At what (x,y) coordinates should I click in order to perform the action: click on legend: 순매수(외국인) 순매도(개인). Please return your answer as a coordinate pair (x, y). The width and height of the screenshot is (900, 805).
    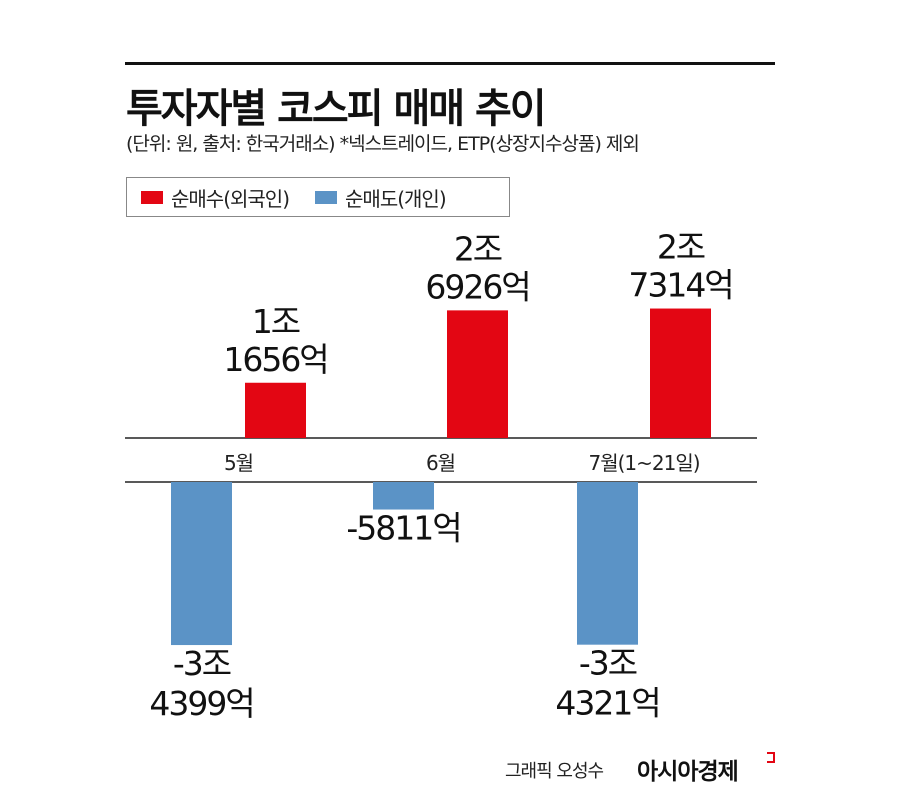
    Looking at the image, I should click on (318, 197).